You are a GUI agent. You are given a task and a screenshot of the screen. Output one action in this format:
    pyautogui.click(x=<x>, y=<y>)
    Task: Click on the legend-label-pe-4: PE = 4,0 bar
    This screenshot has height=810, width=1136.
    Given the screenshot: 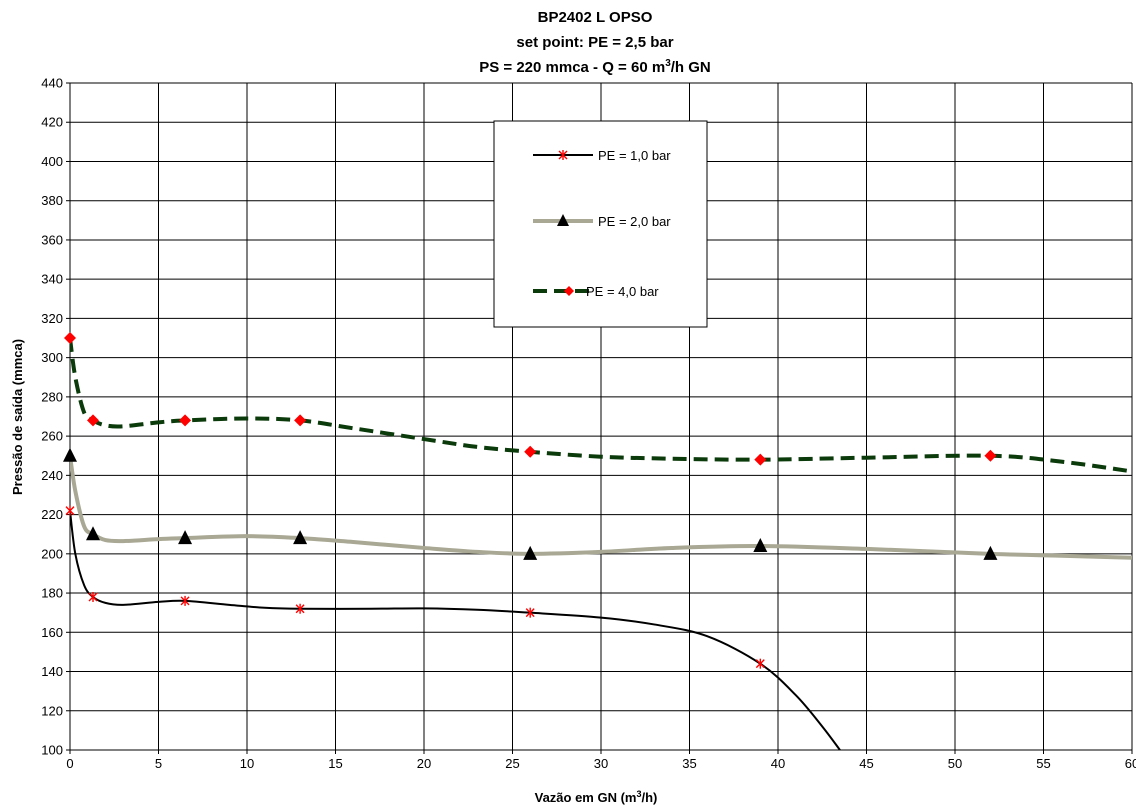 What is the action you would take?
    pyautogui.click(x=622, y=291)
    